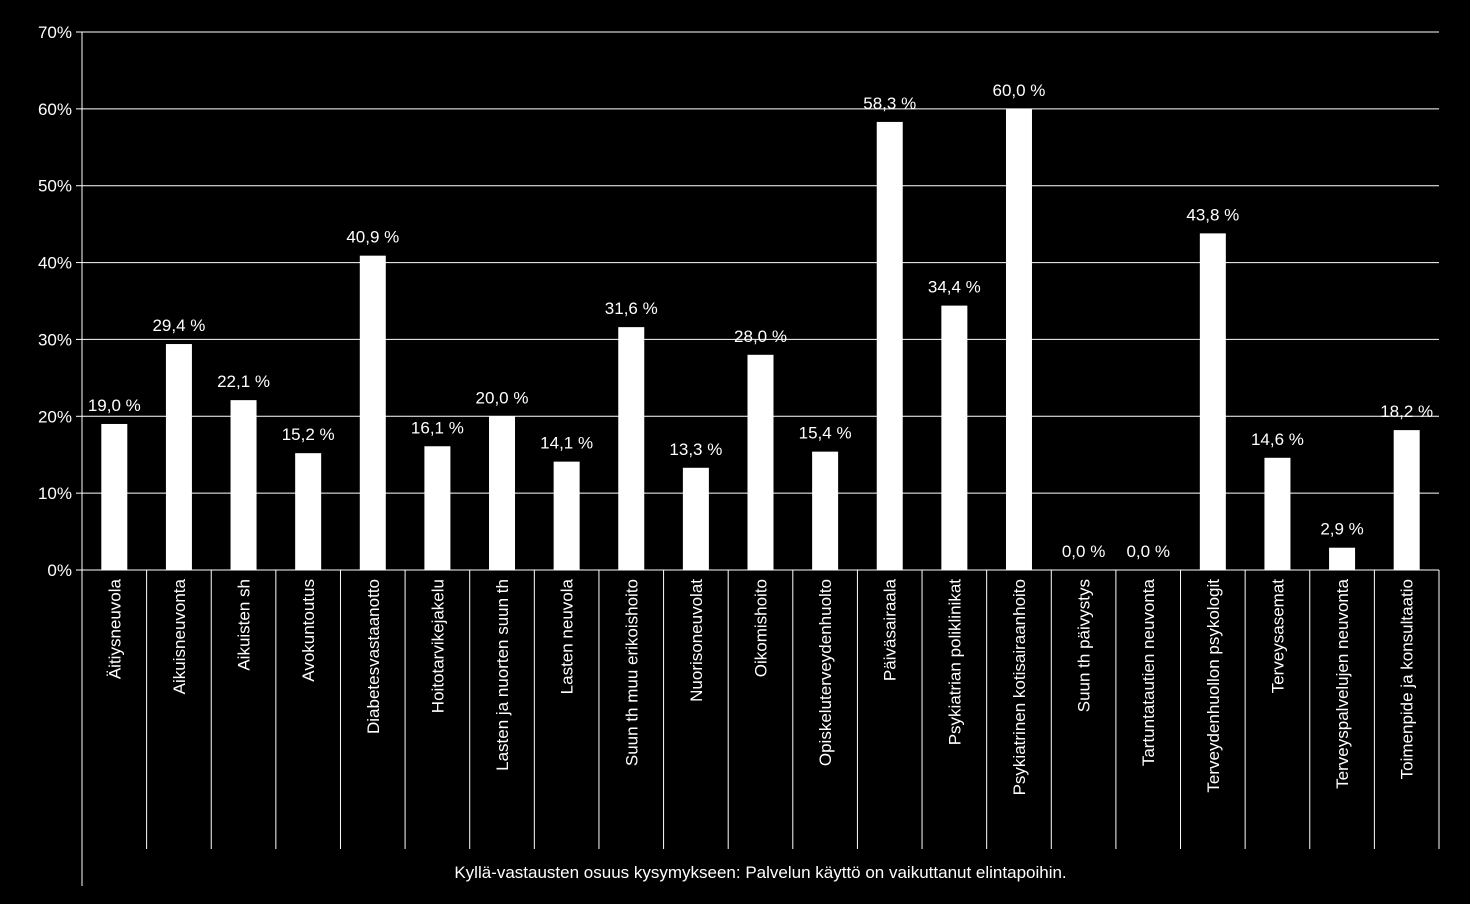 The image size is (1470, 904). Describe the element at coordinates (1019, 687) in the screenshot. I see `category-label: Psykiatrinen kotisairaanhoito` at that location.